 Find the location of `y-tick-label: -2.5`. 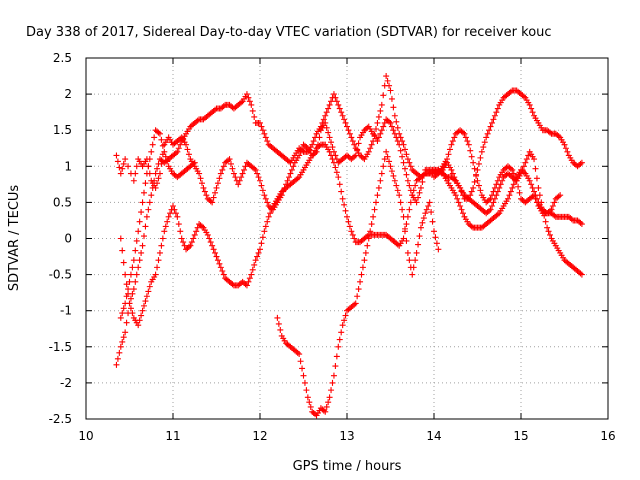

y-tick-label: -2.5 is located at coordinates (60, 419).